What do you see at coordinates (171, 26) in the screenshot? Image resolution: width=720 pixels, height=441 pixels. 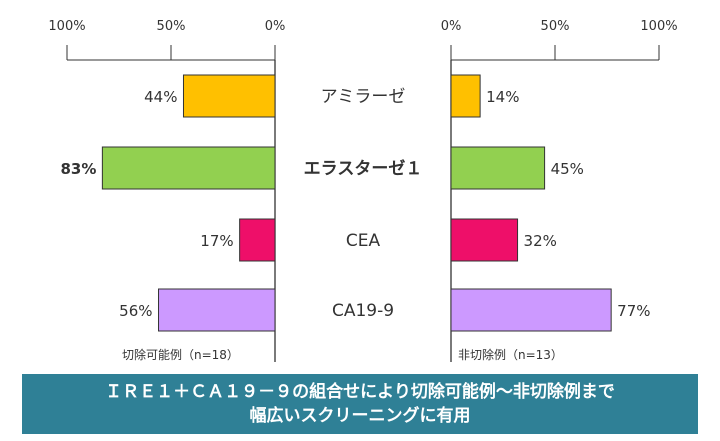 I see `left-axis-tick-label: 50%` at bounding box center [171, 26].